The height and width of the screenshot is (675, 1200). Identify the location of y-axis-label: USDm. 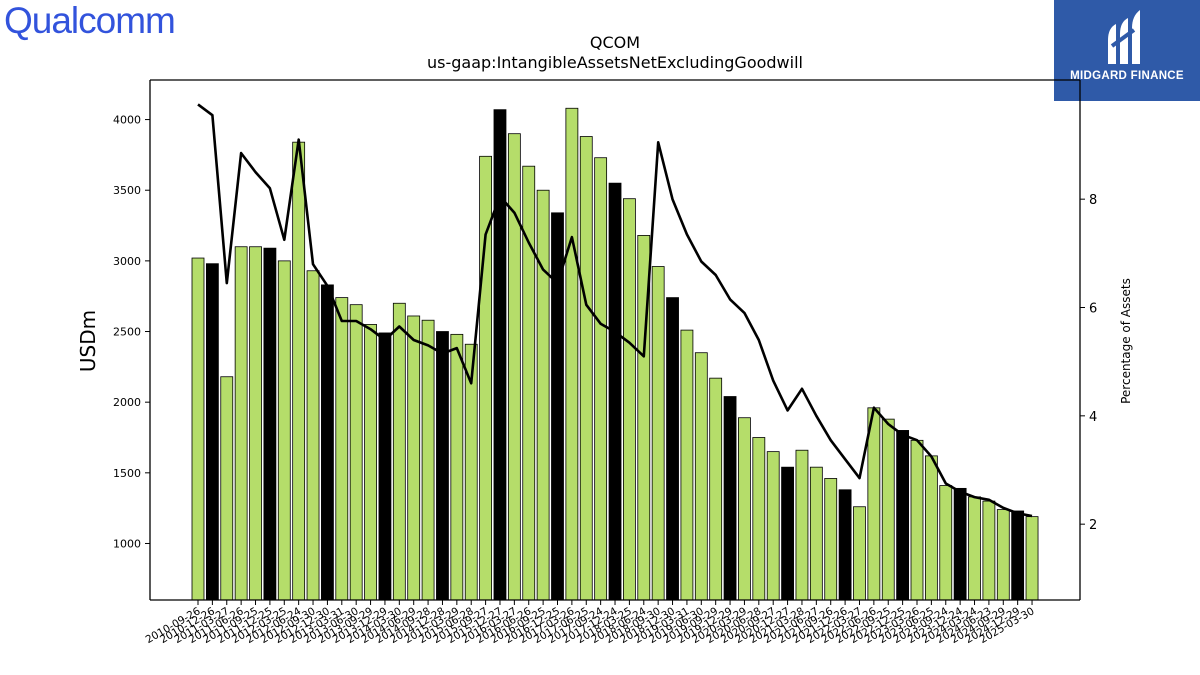
(88, 341).